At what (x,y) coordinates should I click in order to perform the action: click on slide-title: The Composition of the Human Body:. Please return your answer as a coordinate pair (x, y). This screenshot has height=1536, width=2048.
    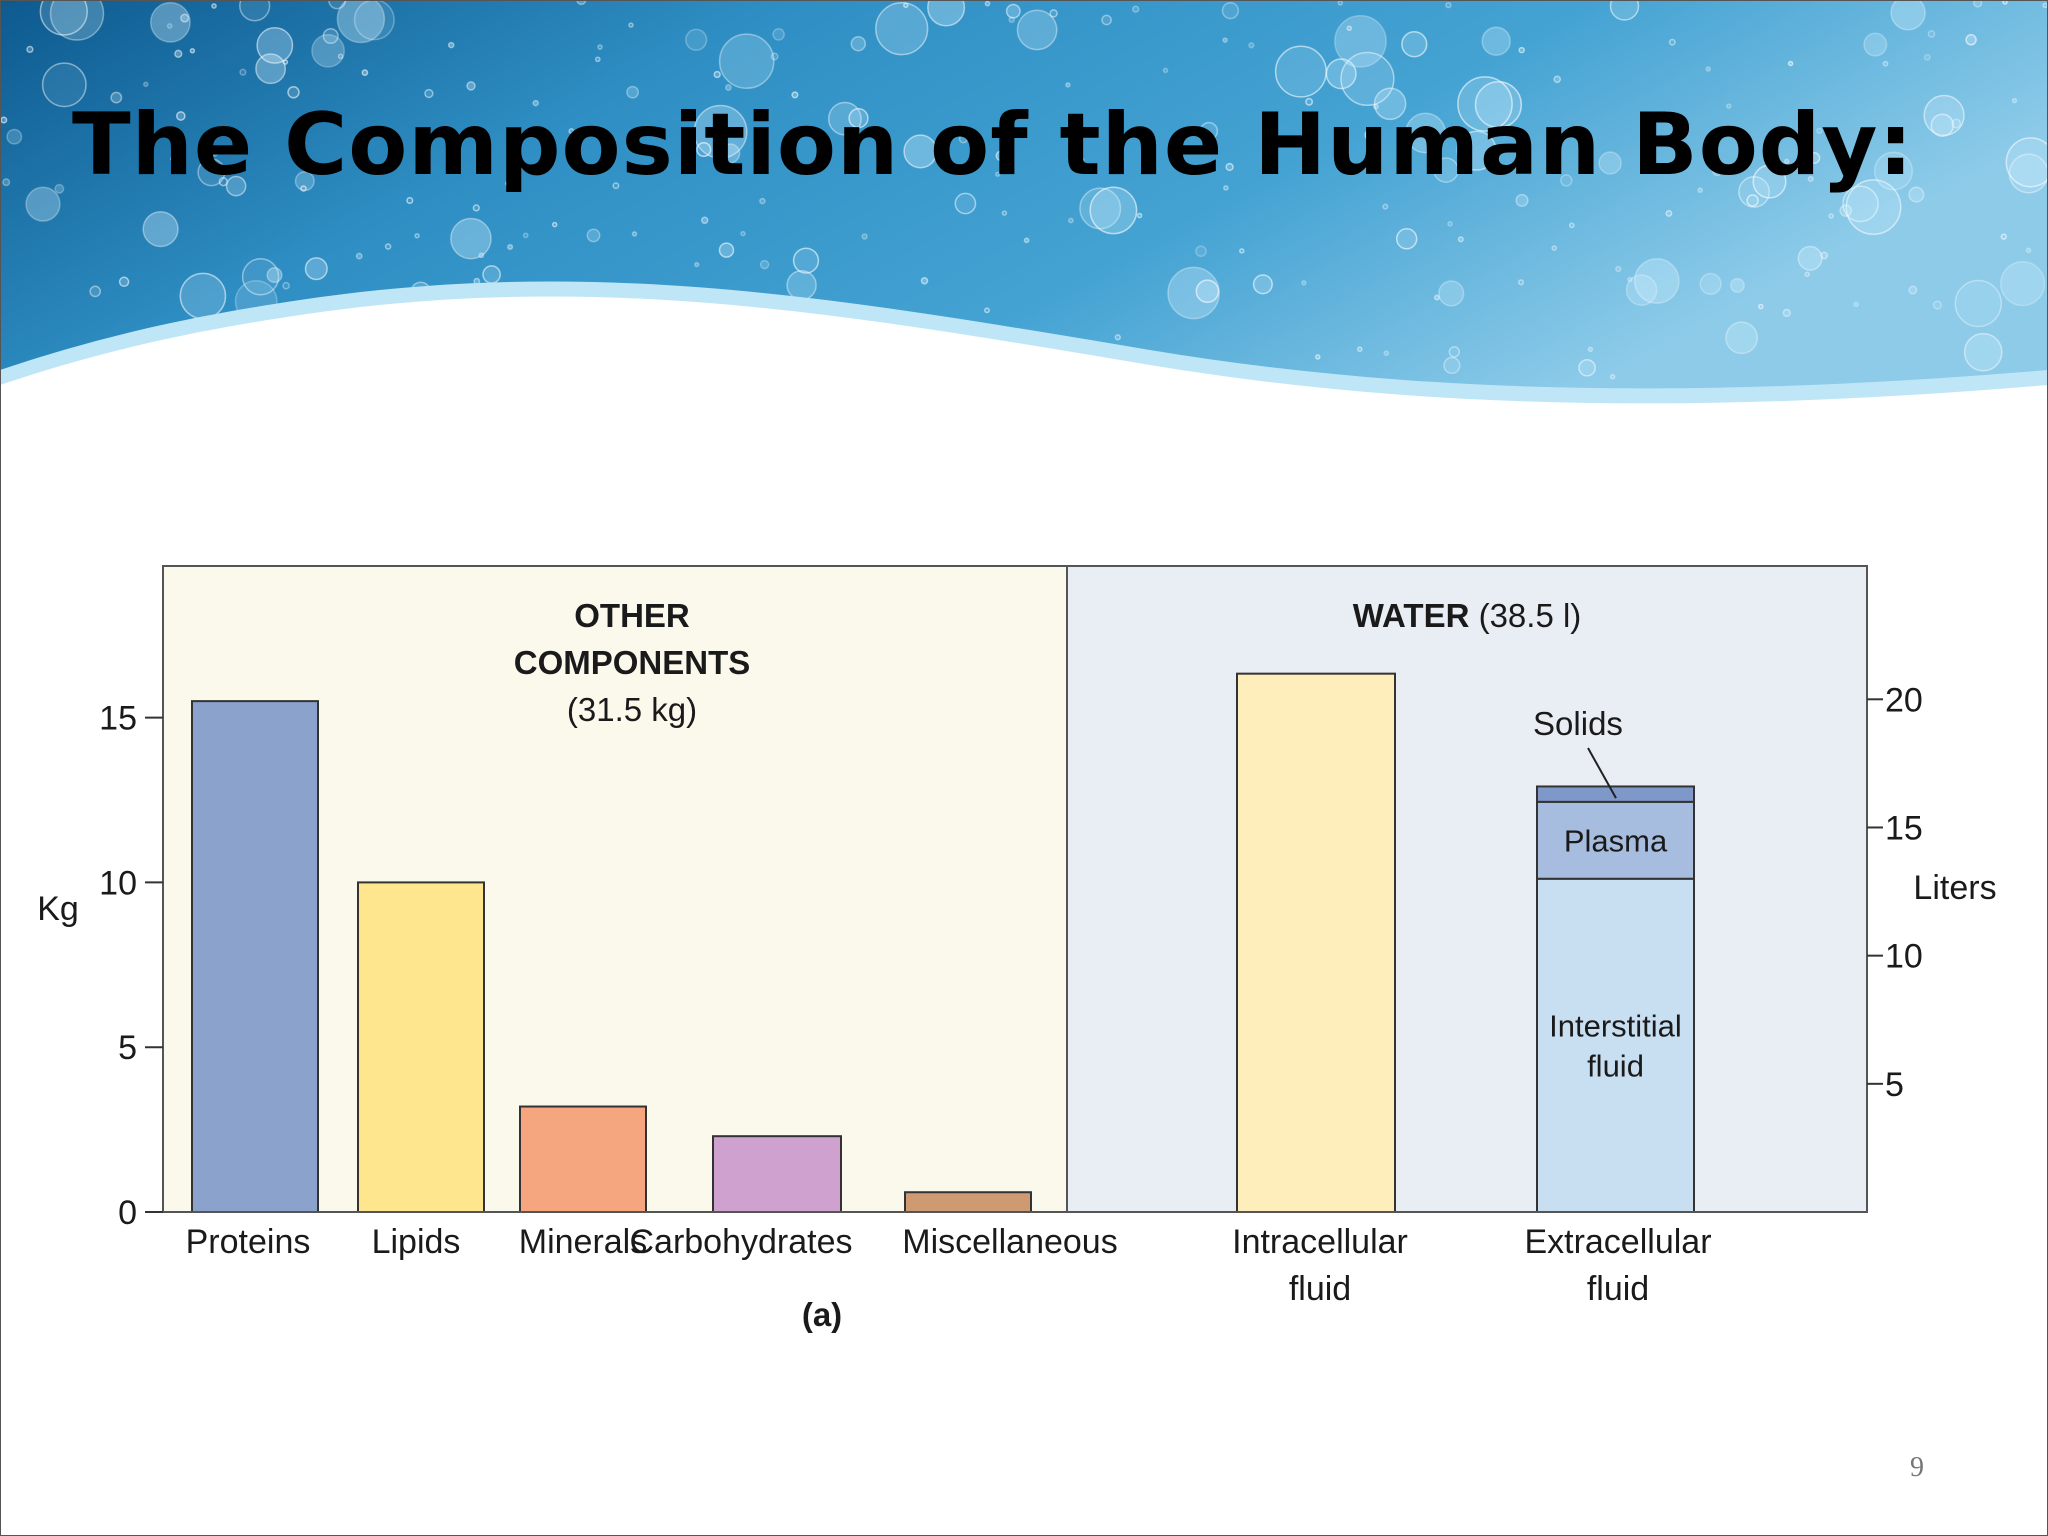
    Looking at the image, I should click on (993, 145).